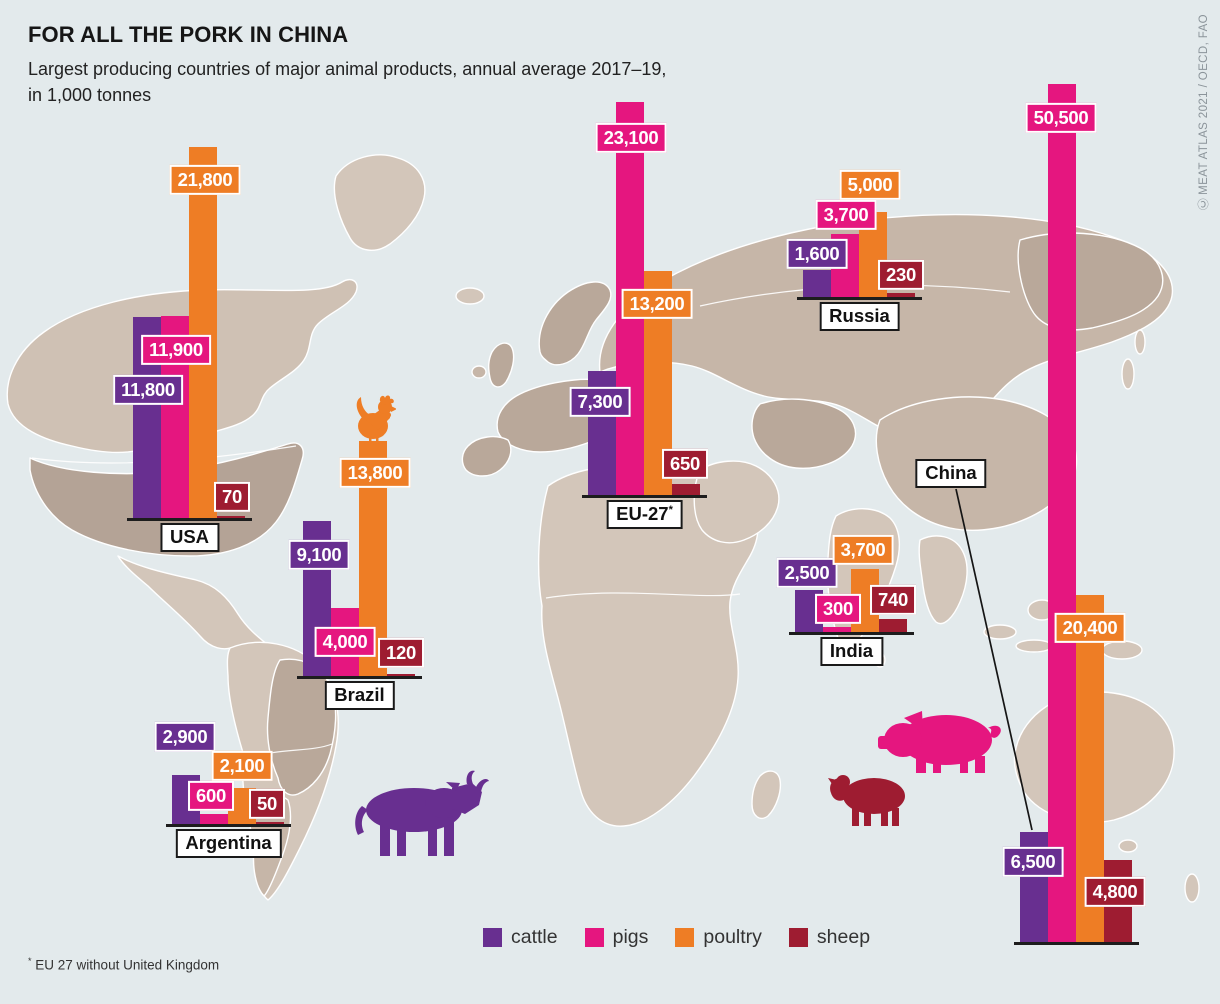  Describe the element at coordinates (1140, 342) in the screenshot. I see `island-japan-north` at that location.